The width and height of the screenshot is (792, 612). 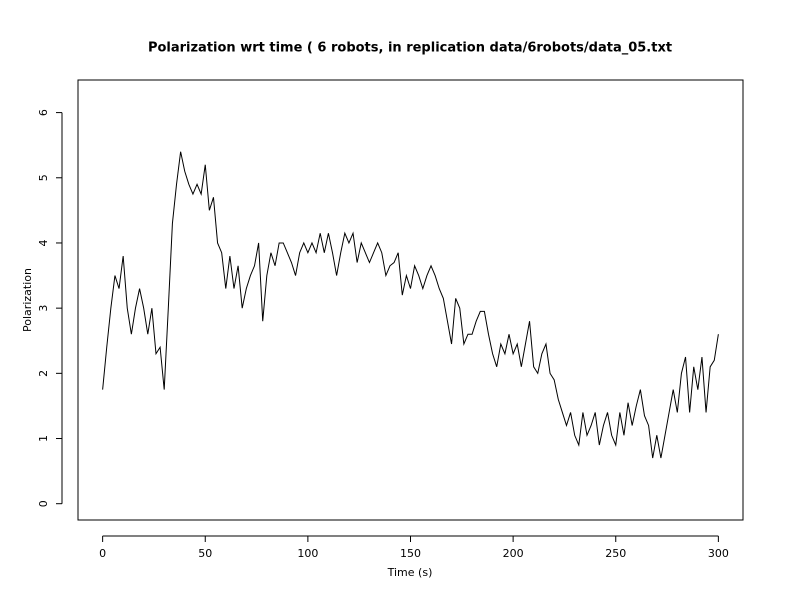 What do you see at coordinates (307, 553) in the screenshot?
I see `x-tick-label: 100` at bounding box center [307, 553].